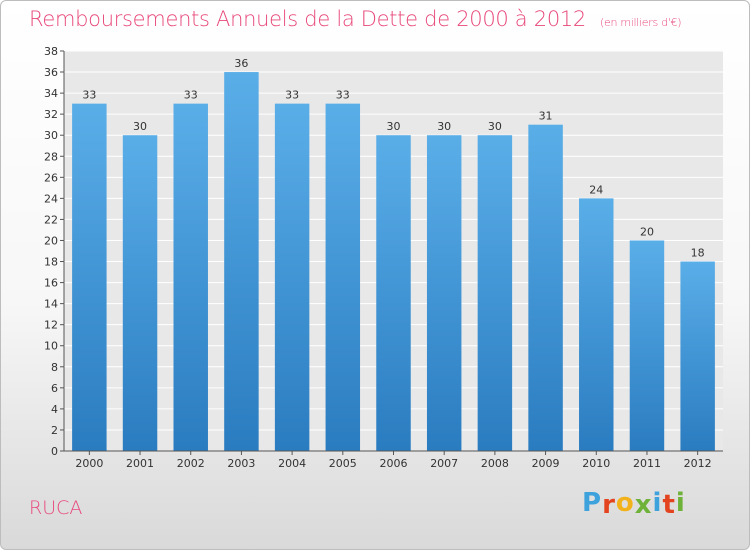 The image size is (750, 550). Describe the element at coordinates (51, 325) in the screenshot. I see `y-tick-label: 12` at that location.